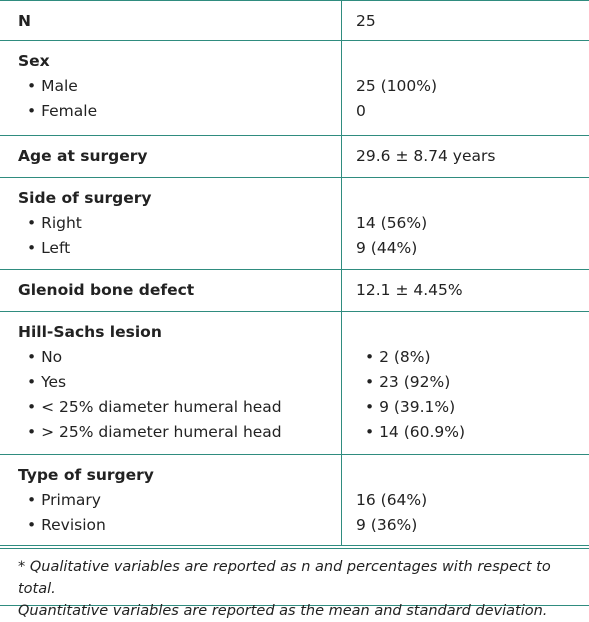  I want to click on sub-item-label: • Yes, so click(47, 382).